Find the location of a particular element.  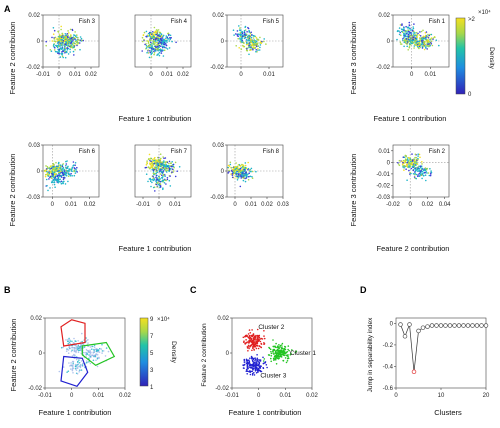

colorbar-a-top-tick: >2 is located at coordinates (472, 20).